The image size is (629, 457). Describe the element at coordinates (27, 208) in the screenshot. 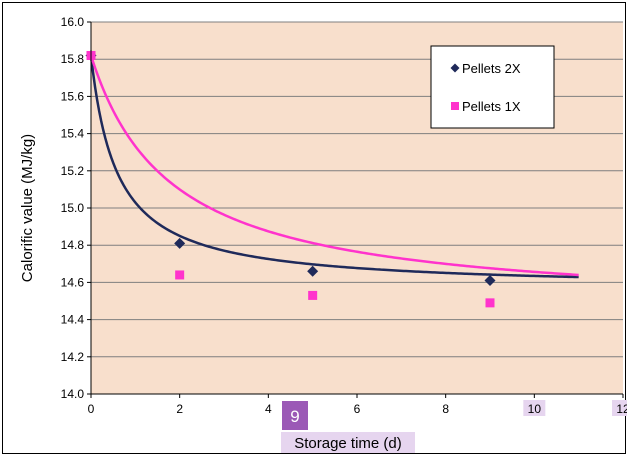

I see `y-axis-title: Calorific value (MJ/kg)` at that location.